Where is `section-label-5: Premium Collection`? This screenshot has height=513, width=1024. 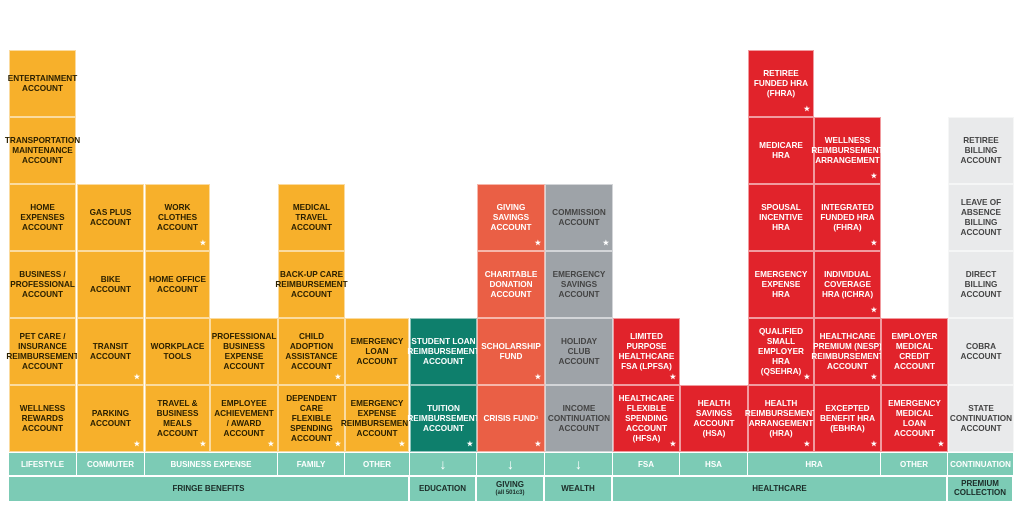 section-label-5: Premium Collection is located at coordinates (981, 489).